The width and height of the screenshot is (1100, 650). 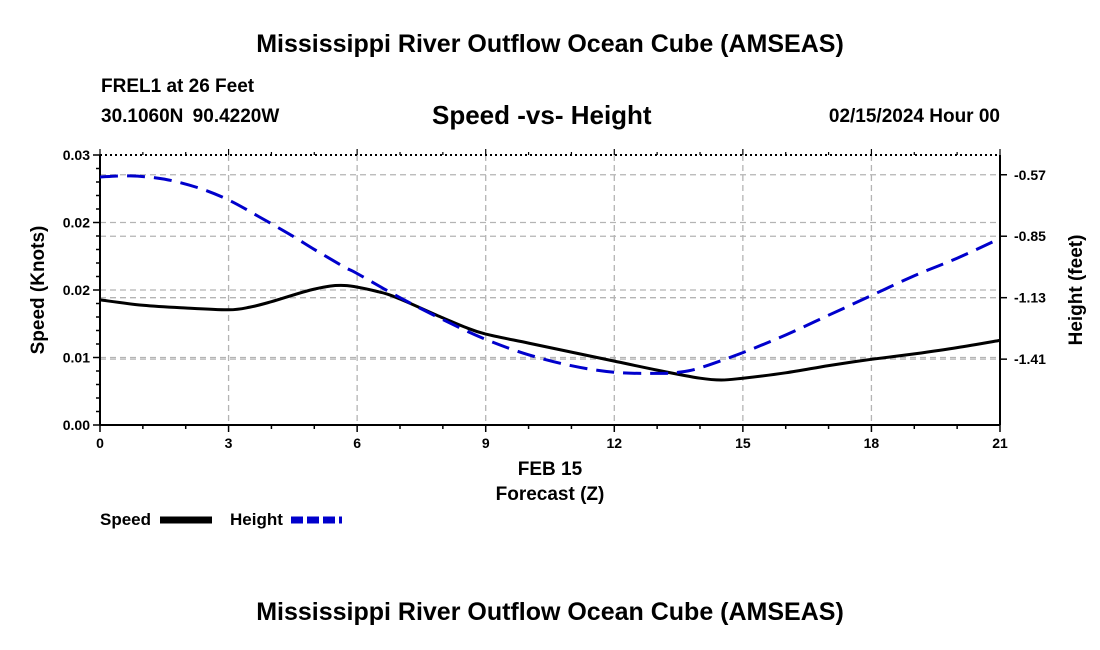 What do you see at coordinates (357, 443) in the screenshot?
I see `x-tick-label: 6` at bounding box center [357, 443].